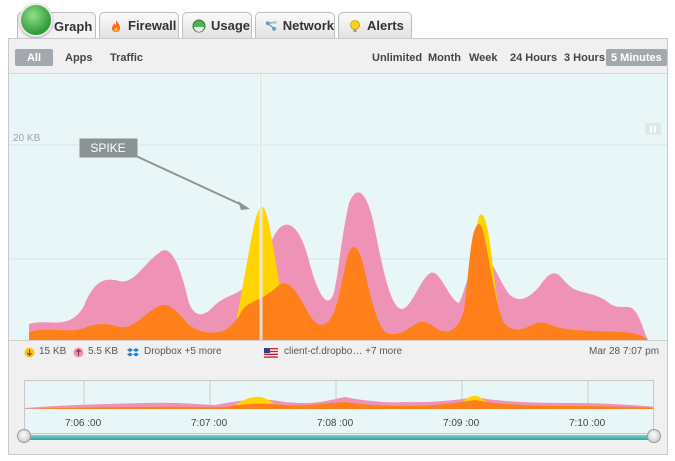  What do you see at coordinates (152, 25) in the screenshot?
I see `tab-firewall-label: Firewall` at bounding box center [152, 25].